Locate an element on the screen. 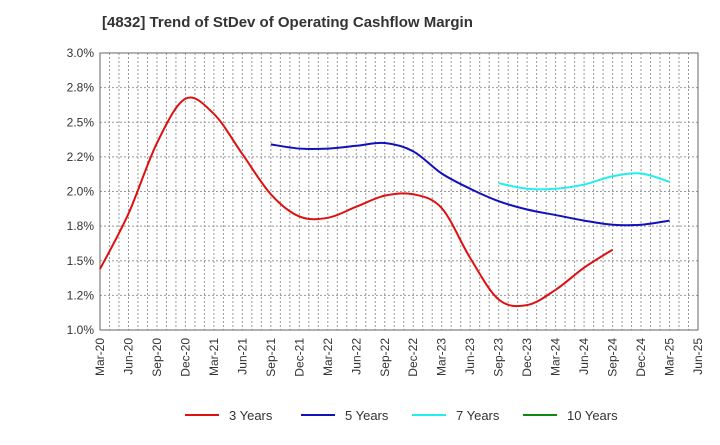 The height and width of the screenshot is (445, 720). x-tick-label: Dec-23 is located at coordinates (527, 357).